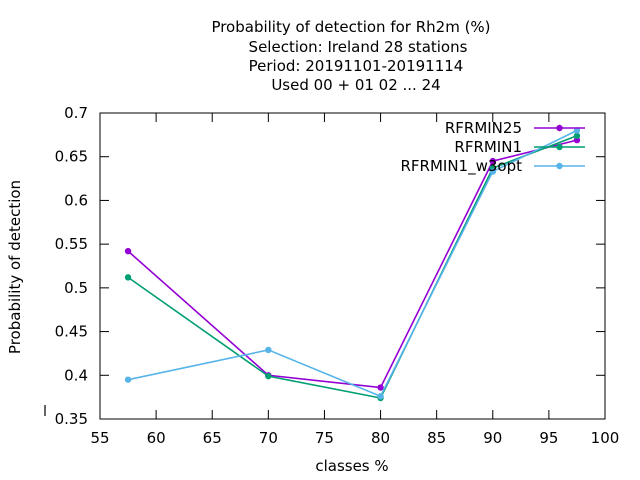 This screenshot has height=480, width=640. What do you see at coordinates (380, 438) in the screenshot?
I see `x-tick-label: 80` at bounding box center [380, 438].